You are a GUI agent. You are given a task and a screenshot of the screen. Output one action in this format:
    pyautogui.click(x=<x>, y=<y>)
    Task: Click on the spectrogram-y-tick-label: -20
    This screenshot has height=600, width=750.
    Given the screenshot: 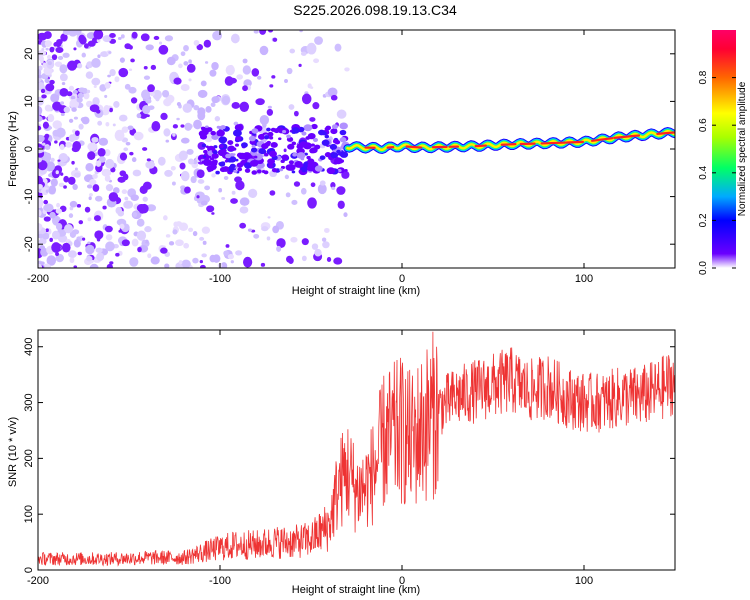 What is the action you would take?
    pyautogui.click(x=29, y=244)
    